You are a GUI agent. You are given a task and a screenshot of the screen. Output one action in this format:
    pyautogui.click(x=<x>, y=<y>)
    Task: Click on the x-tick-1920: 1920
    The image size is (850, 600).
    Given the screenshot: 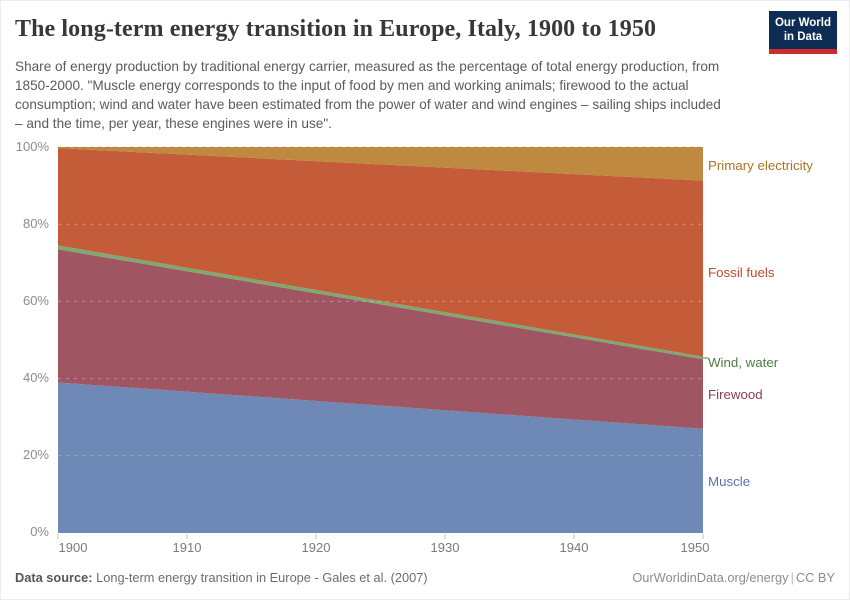 What is the action you would take?
    pyautogui.click(x=316, y=547)
    